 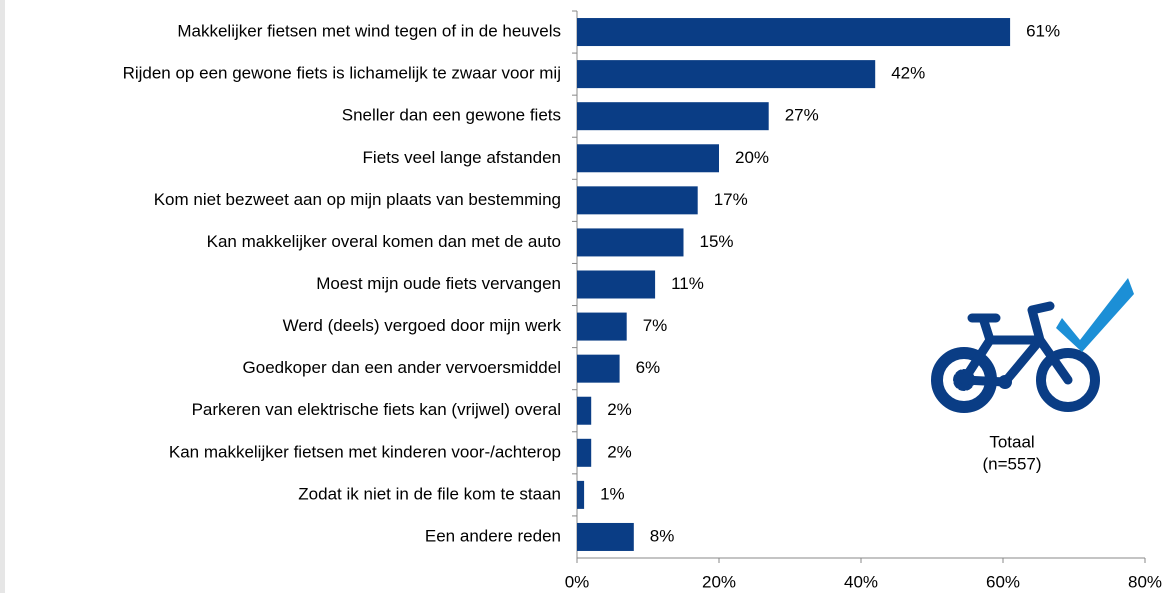 What do you see at coordinates (422, 325) in the screenshot?
I see `y-tick-label: Werd (deels) vergoed door mijn werk` at bounding box center [422, 325].